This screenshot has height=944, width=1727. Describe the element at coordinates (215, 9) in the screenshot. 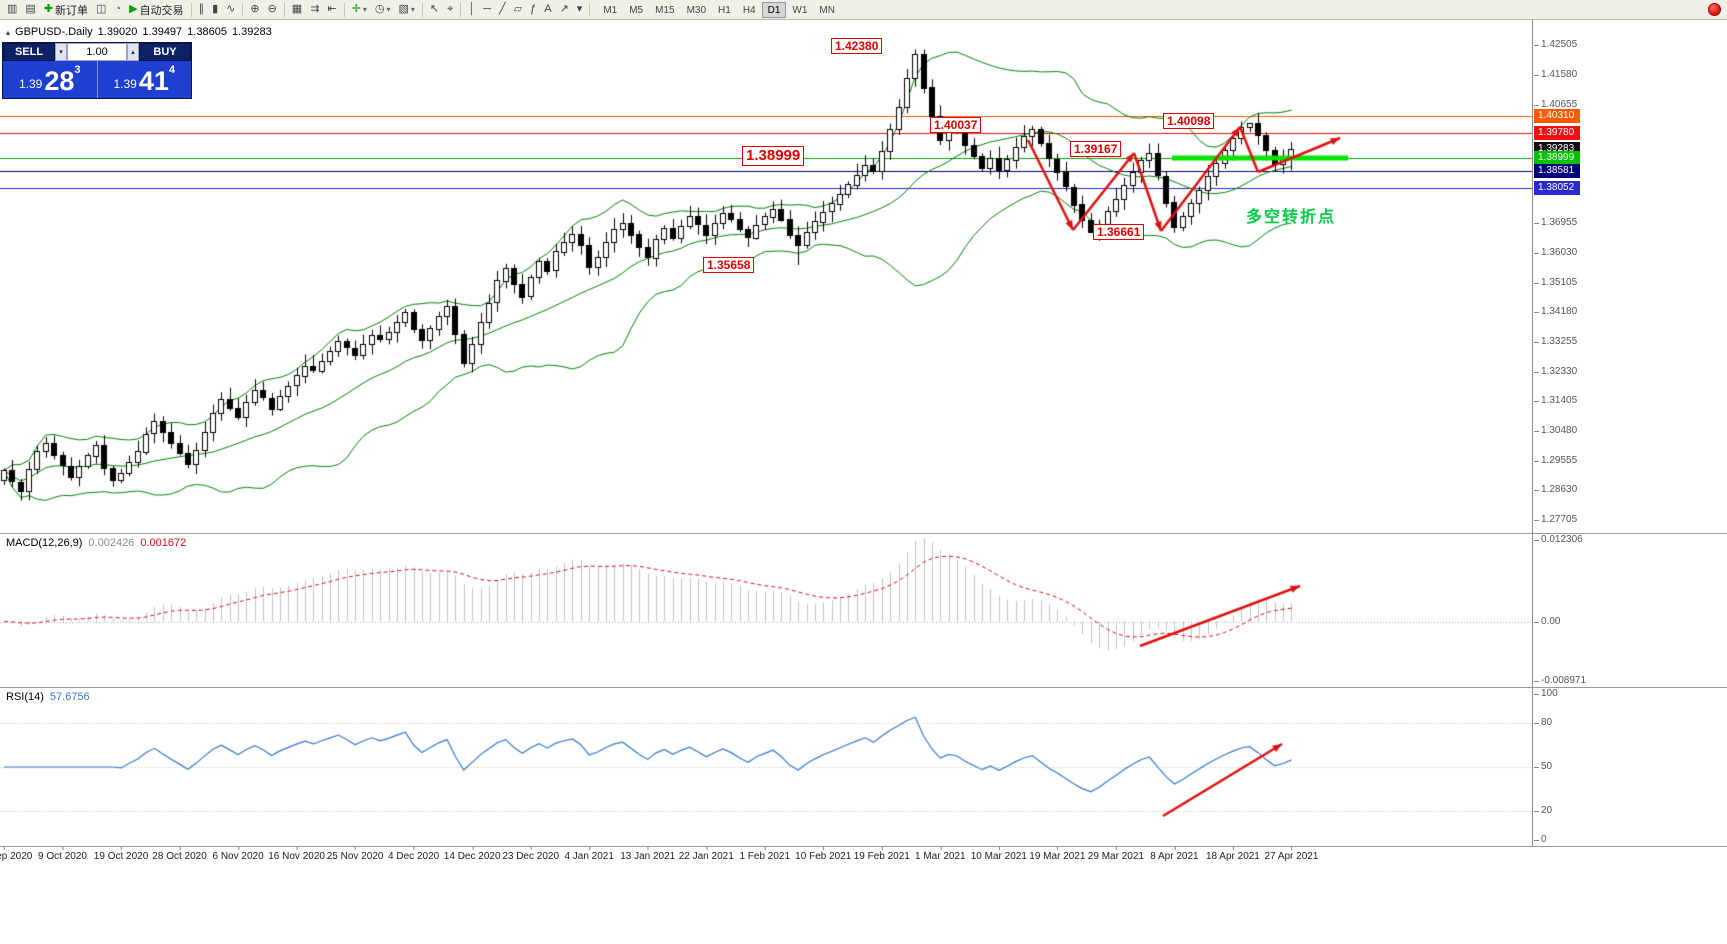

I see `candles-mode-icon: ▮` at that location.